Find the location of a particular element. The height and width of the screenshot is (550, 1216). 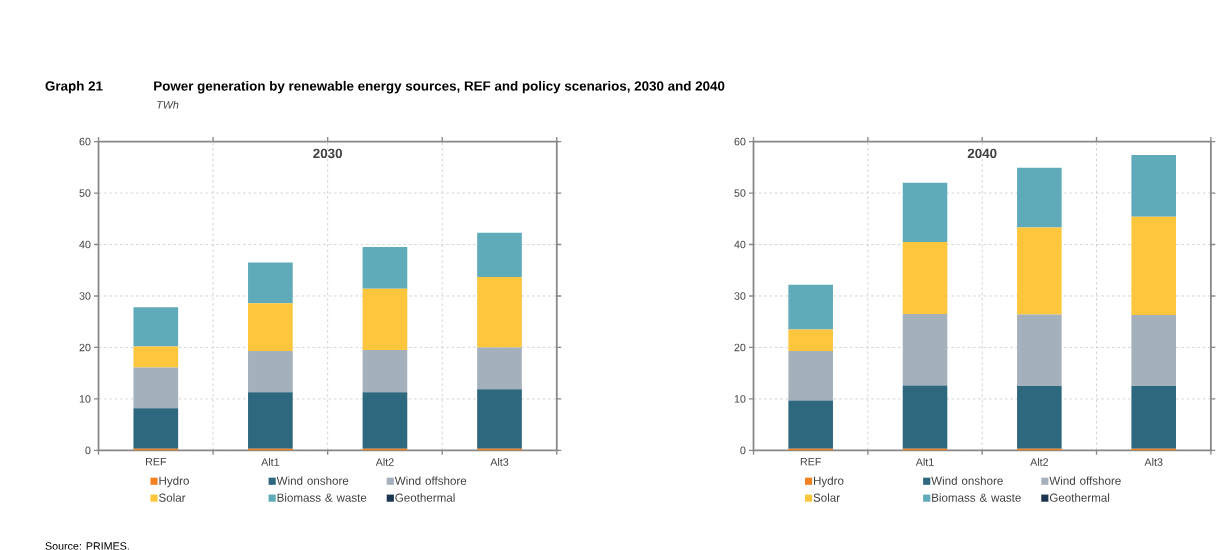

text: Power generation by renewable energy sources, REF and policy scenarios, 2030 and 2040 is located at coordinates (439, 87).